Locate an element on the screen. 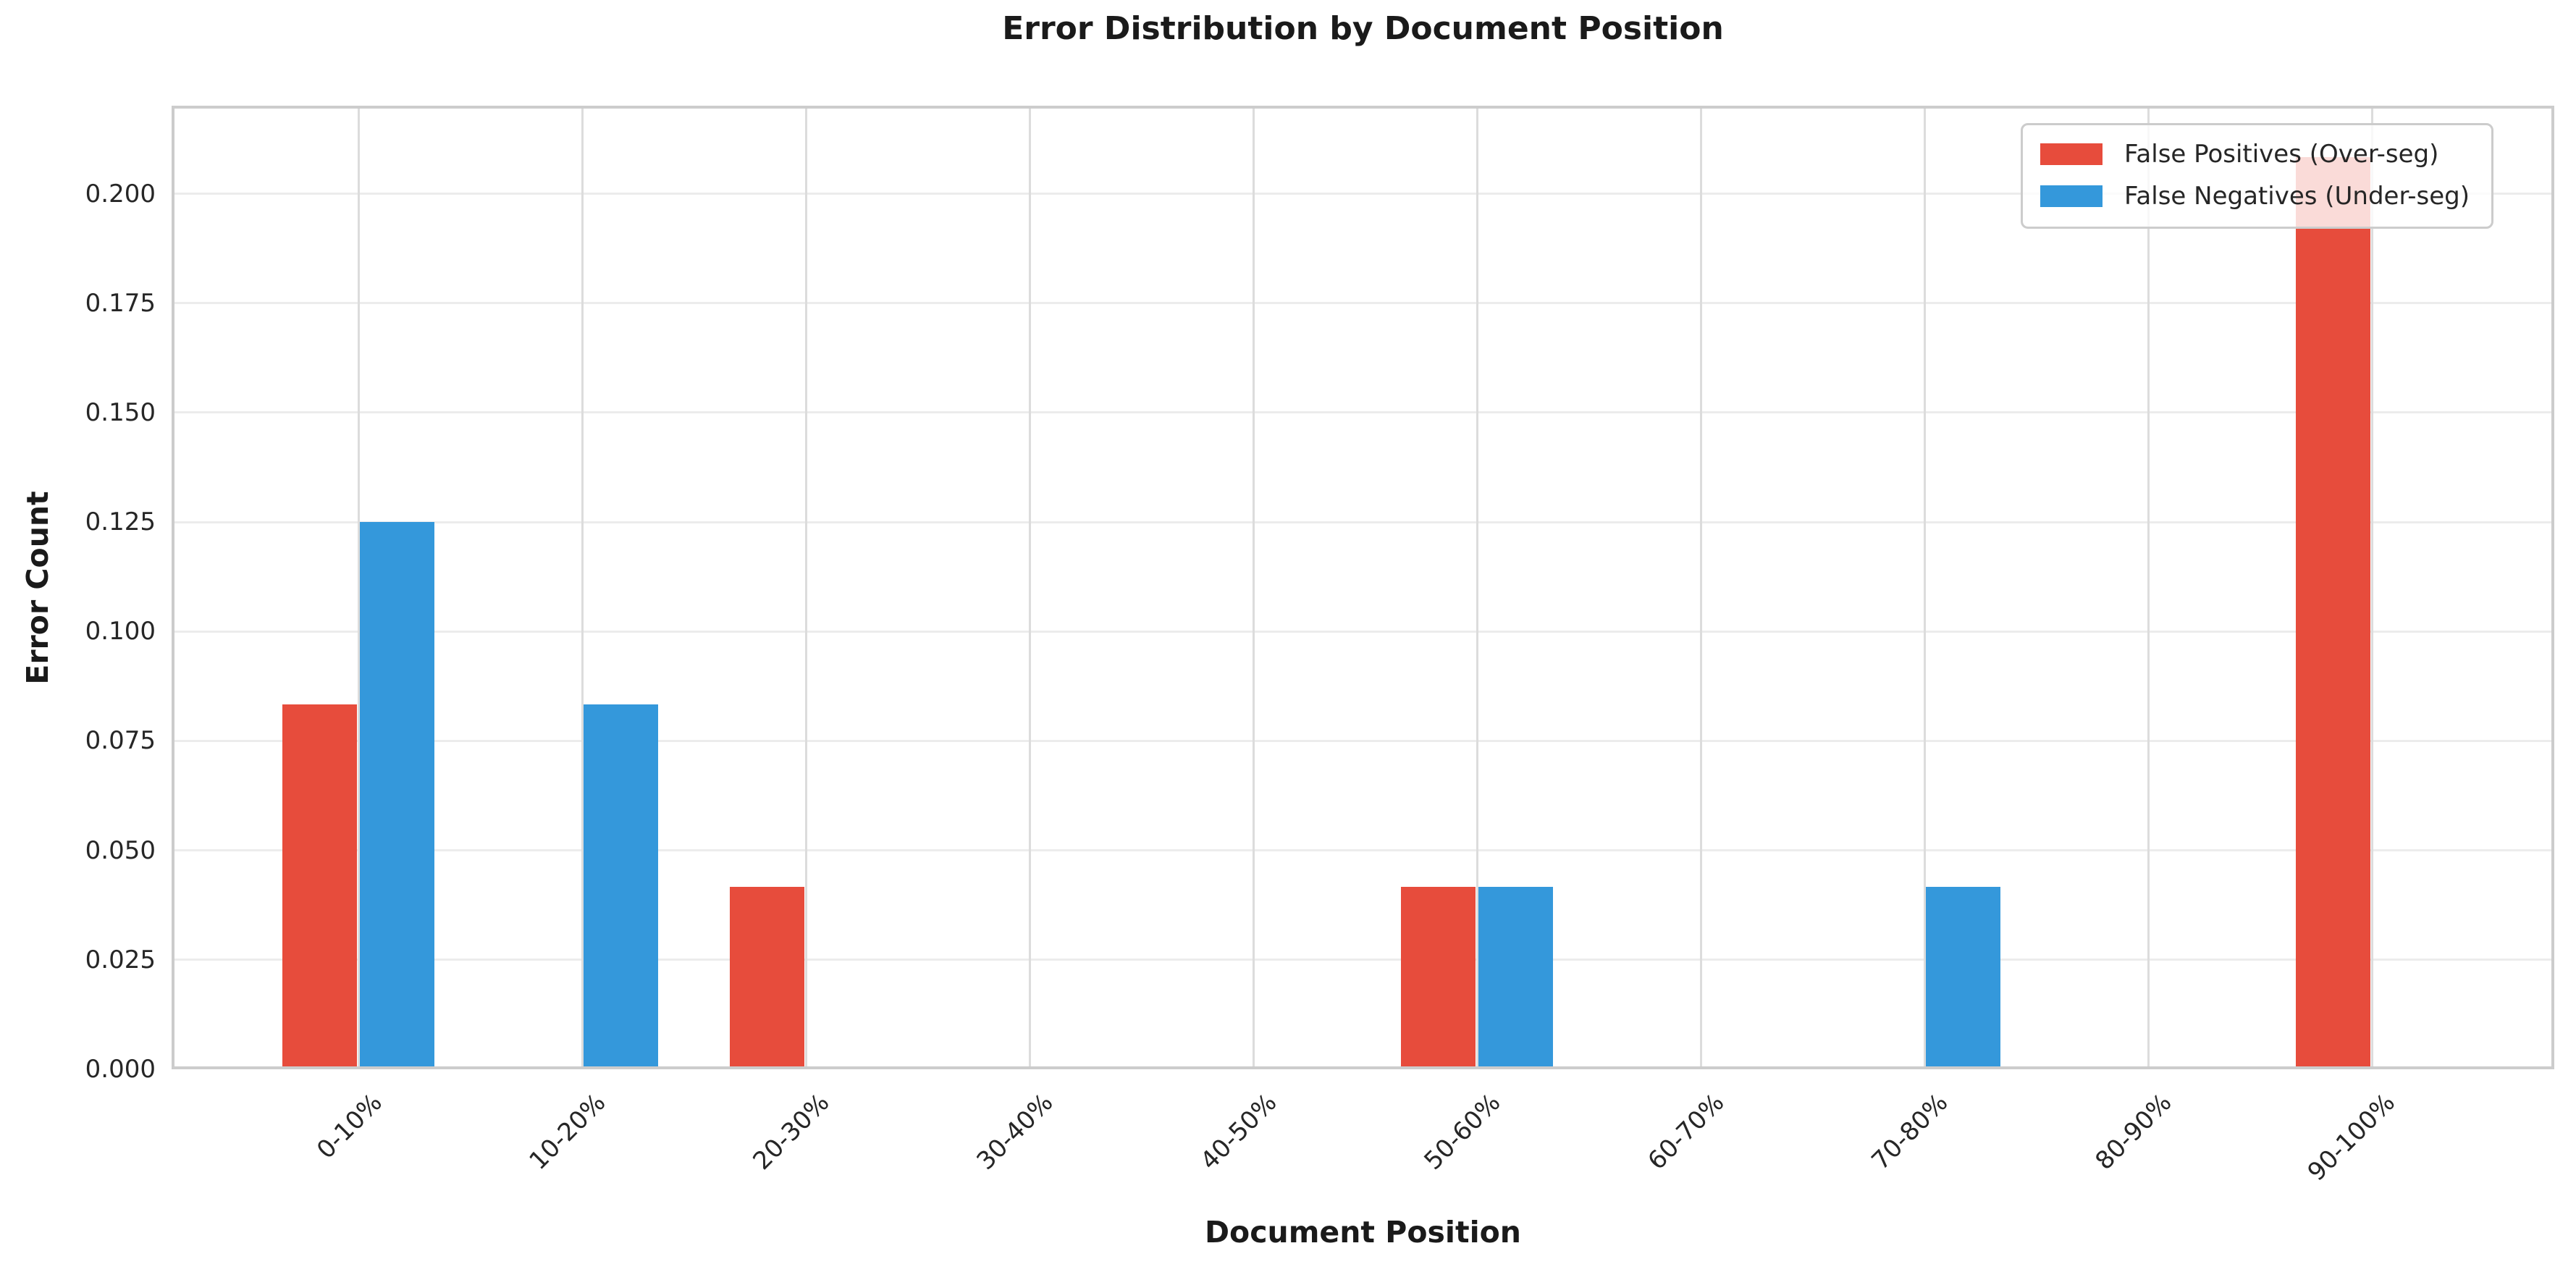 The width and height of the screenshot is (2576, 1272). x-tick-label: 50-60% is located at coordinates (1462, 1132).